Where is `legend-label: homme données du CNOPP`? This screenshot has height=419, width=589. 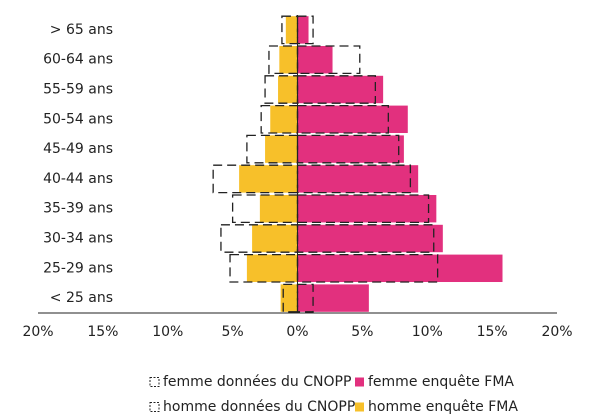 legend-label: homme données du CNOPP is located at coordinates (259, 407).